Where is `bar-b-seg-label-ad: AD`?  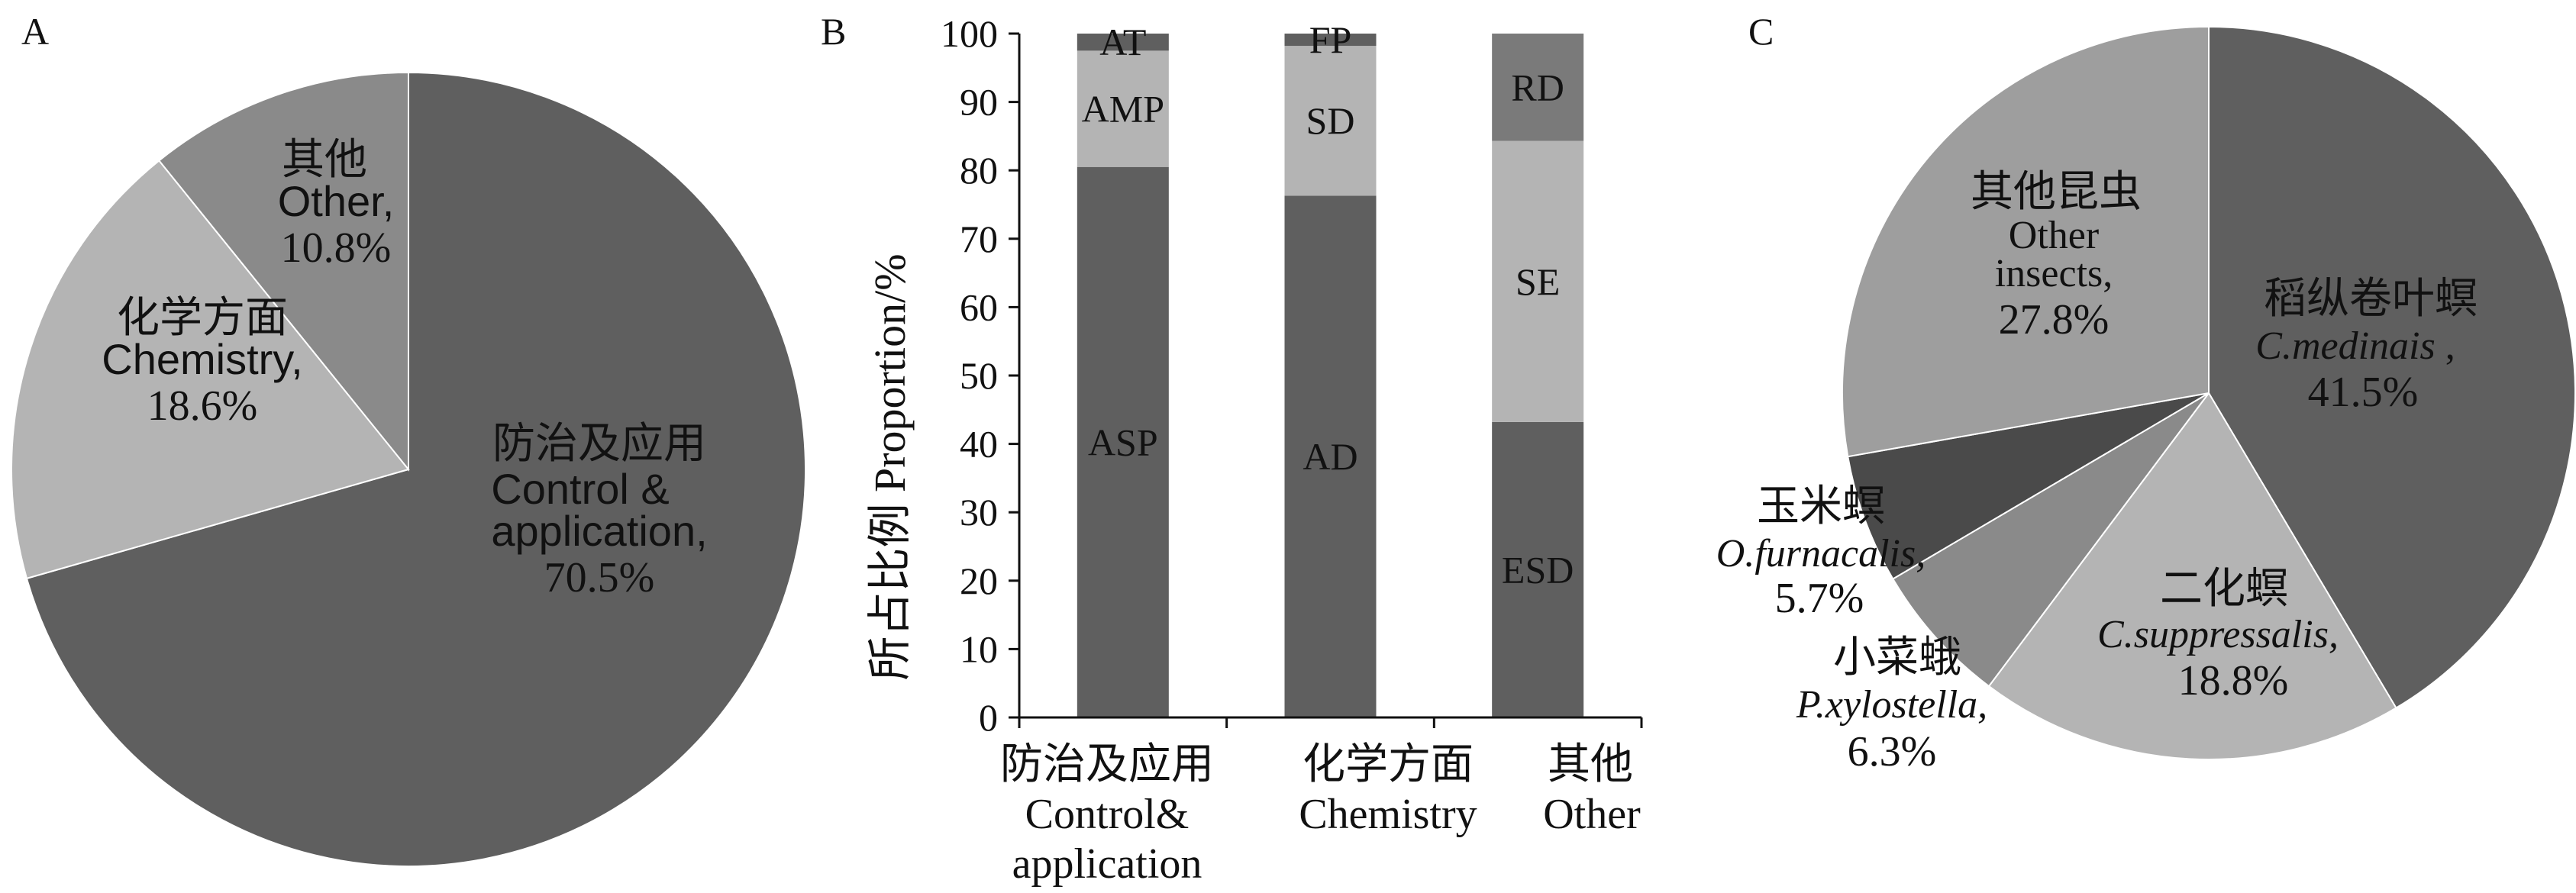 bar-b-seg-label-ad: AD is located at coordinates (1330, 456).